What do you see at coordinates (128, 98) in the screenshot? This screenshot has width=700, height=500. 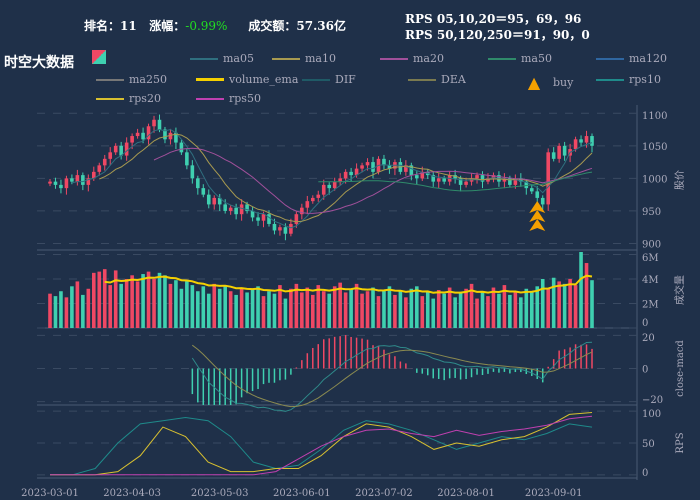 I see `legend-item-rps20: rps20` at bounding box center [128, 98].